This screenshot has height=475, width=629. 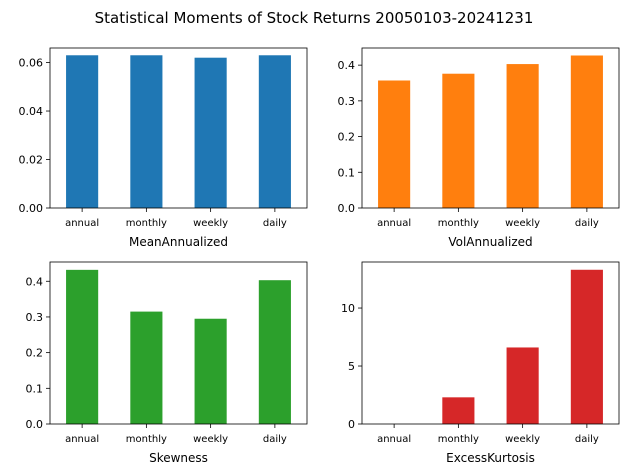 I want to click on axes-frame-skewness, so click(x=178, y=343).